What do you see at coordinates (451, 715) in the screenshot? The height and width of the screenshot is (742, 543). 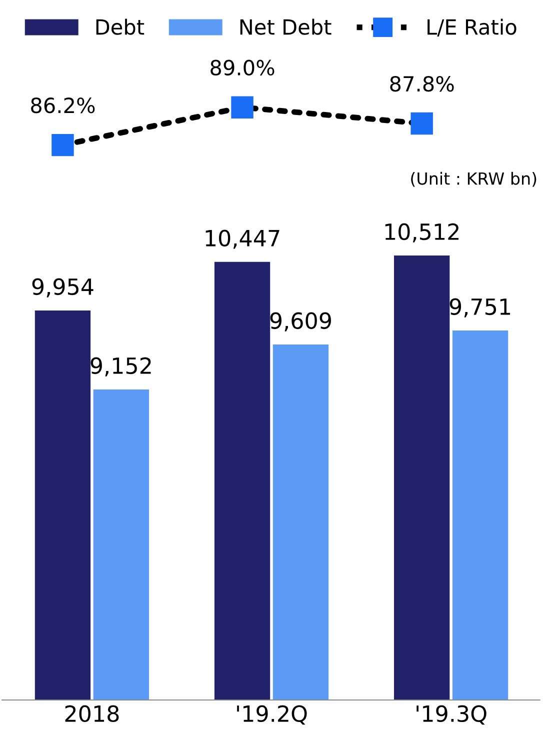 I see `x-tick-label: '19.3Q` at bounding box center [451, 715].